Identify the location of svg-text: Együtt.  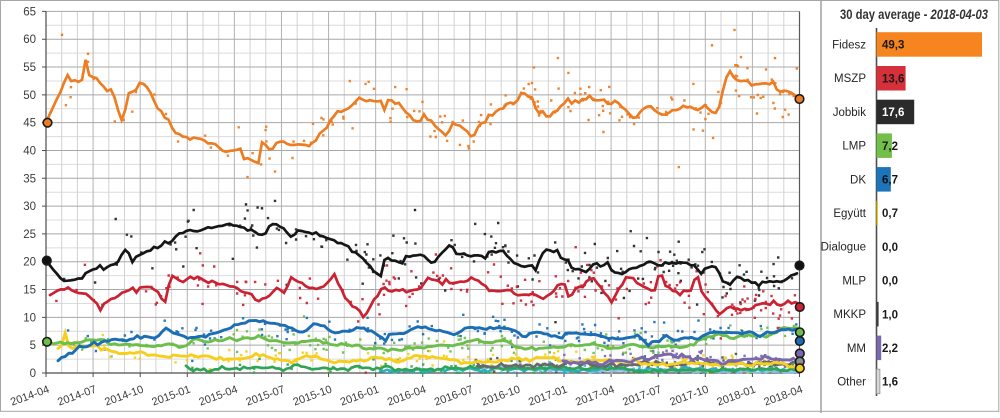
(849, 214).